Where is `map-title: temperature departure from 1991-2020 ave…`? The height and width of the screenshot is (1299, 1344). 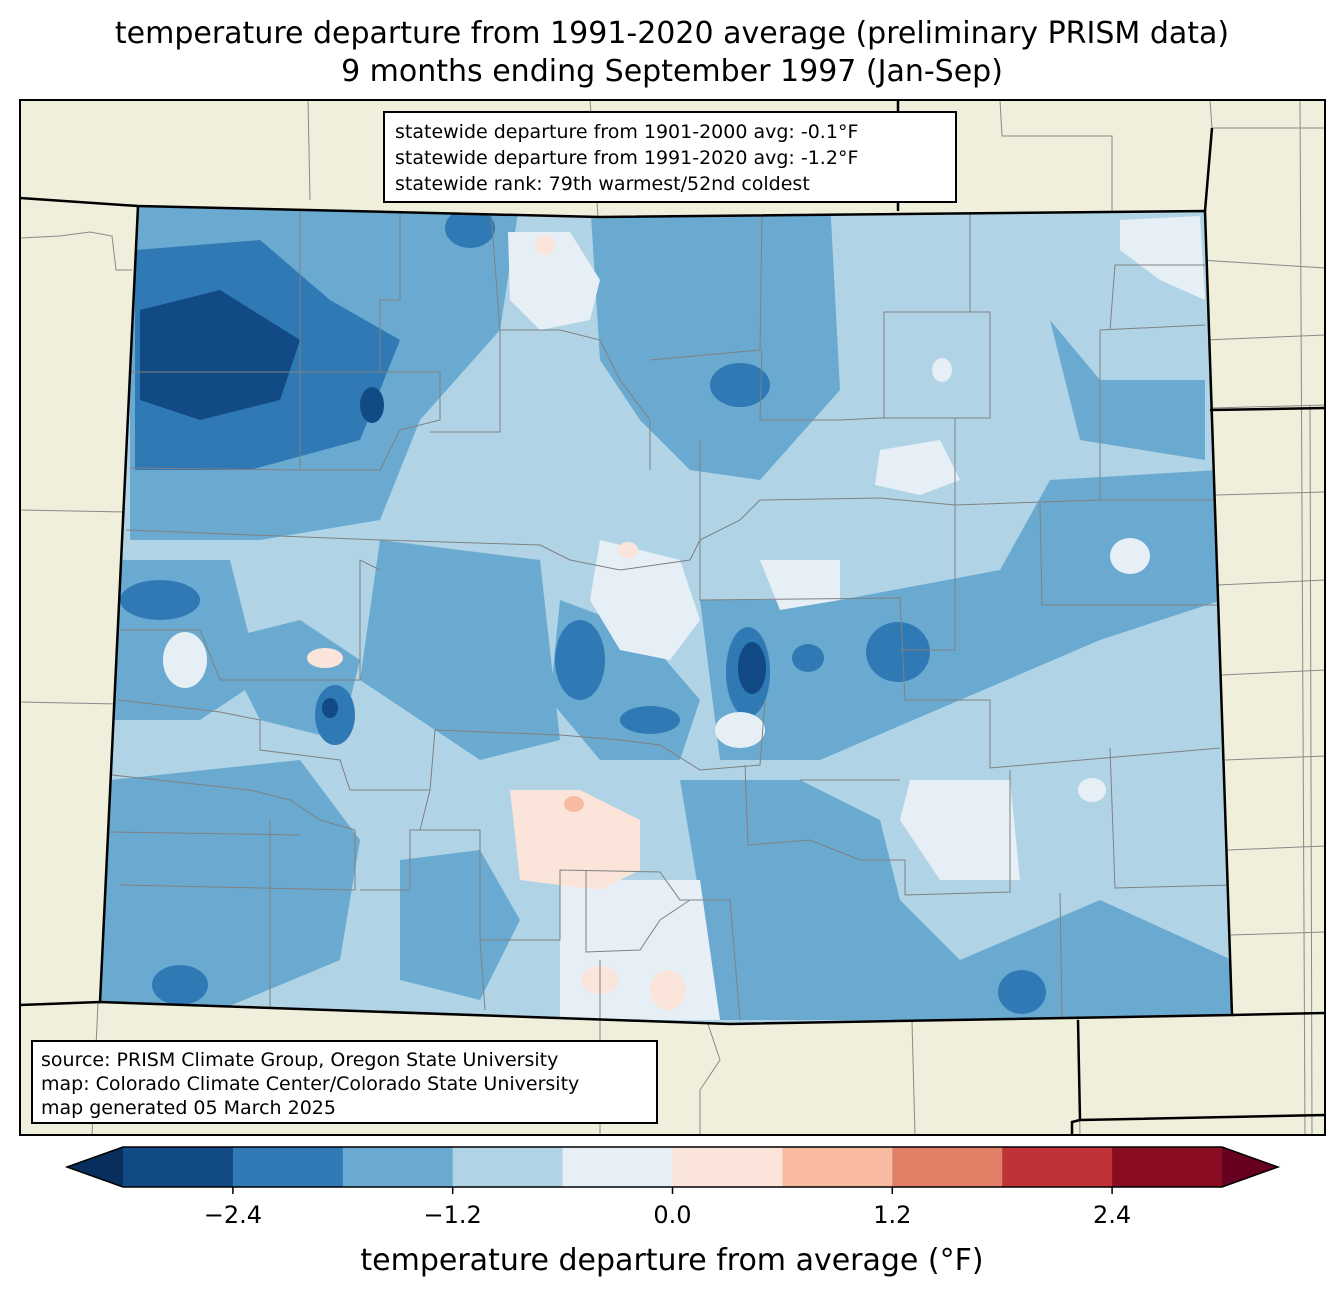
map-title: temperature departure from 1991-2020 ave… is located at coordinates (672, 33).